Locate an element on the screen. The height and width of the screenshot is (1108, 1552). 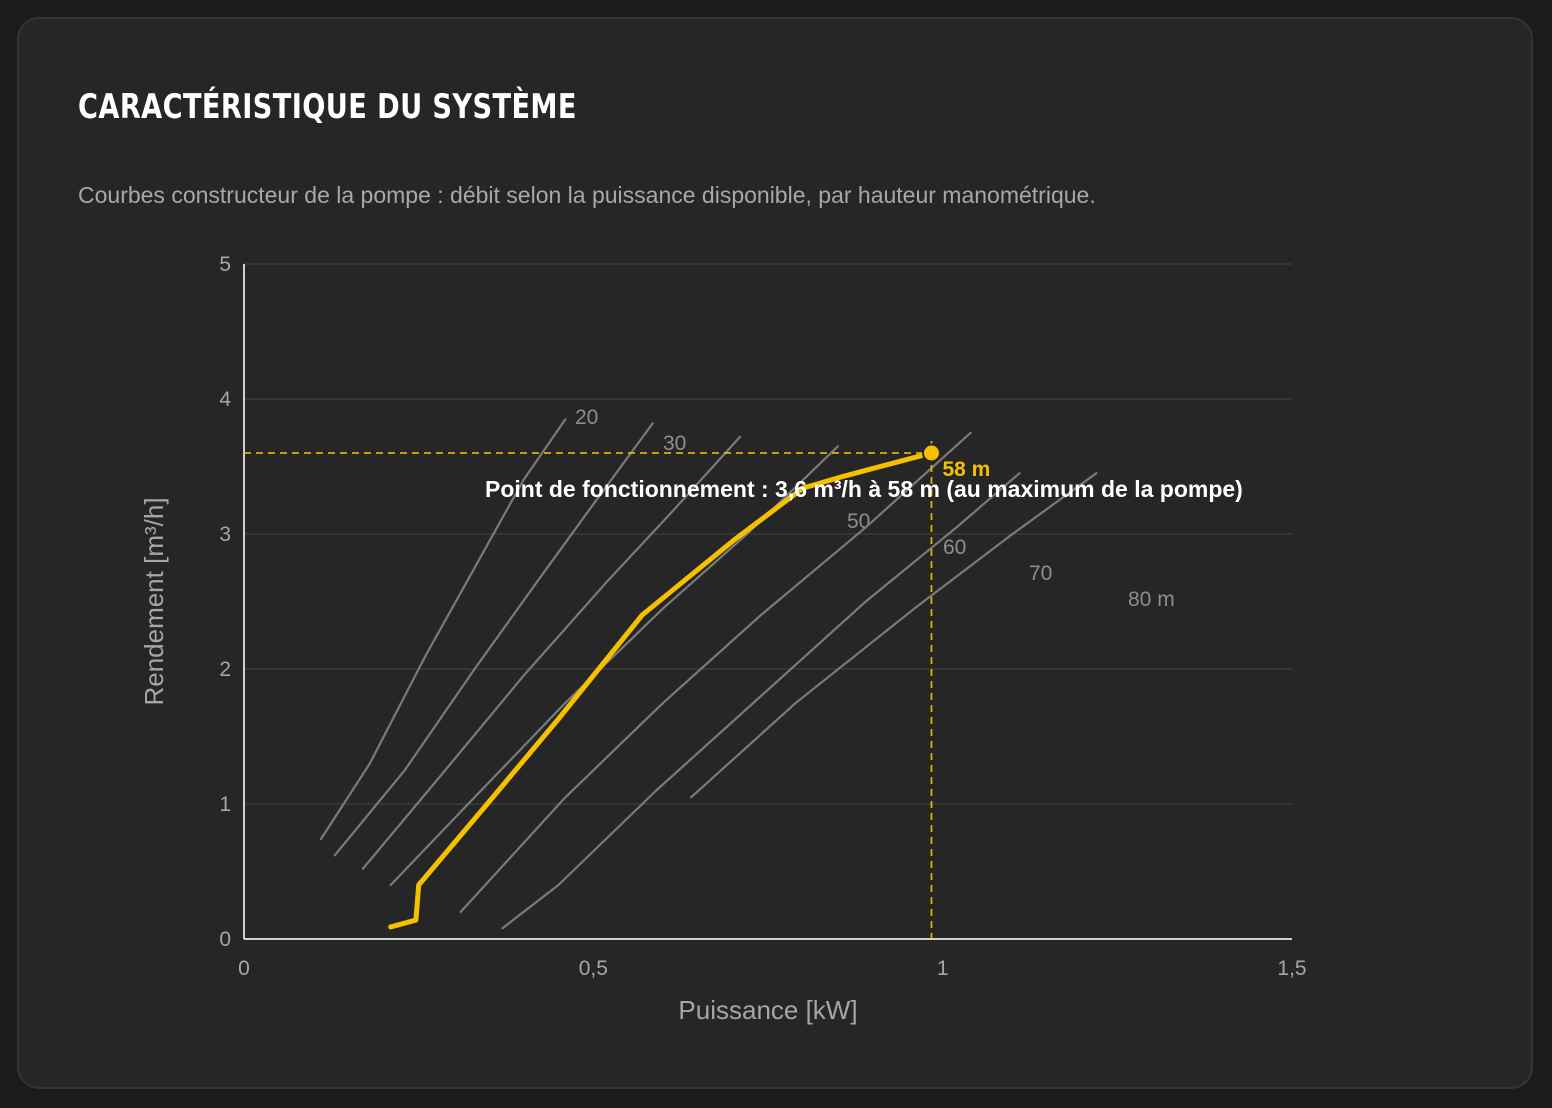
curve-label: 60 is located at coordinates (954, 547).